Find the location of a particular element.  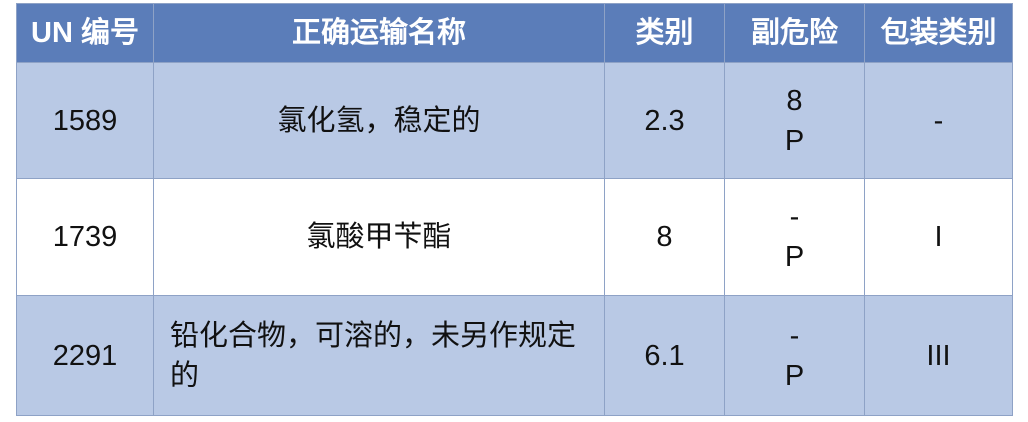

packing-group-cell: - is located at coordinates (938, 120).